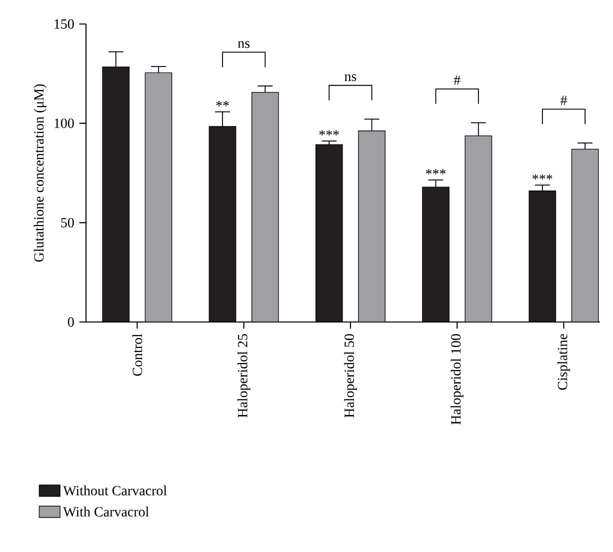  What do you see at coordinates (350, 376) in the screenshot?
I see `x-tick-label: Haloperidol 50` at bounding box center [350, 376].